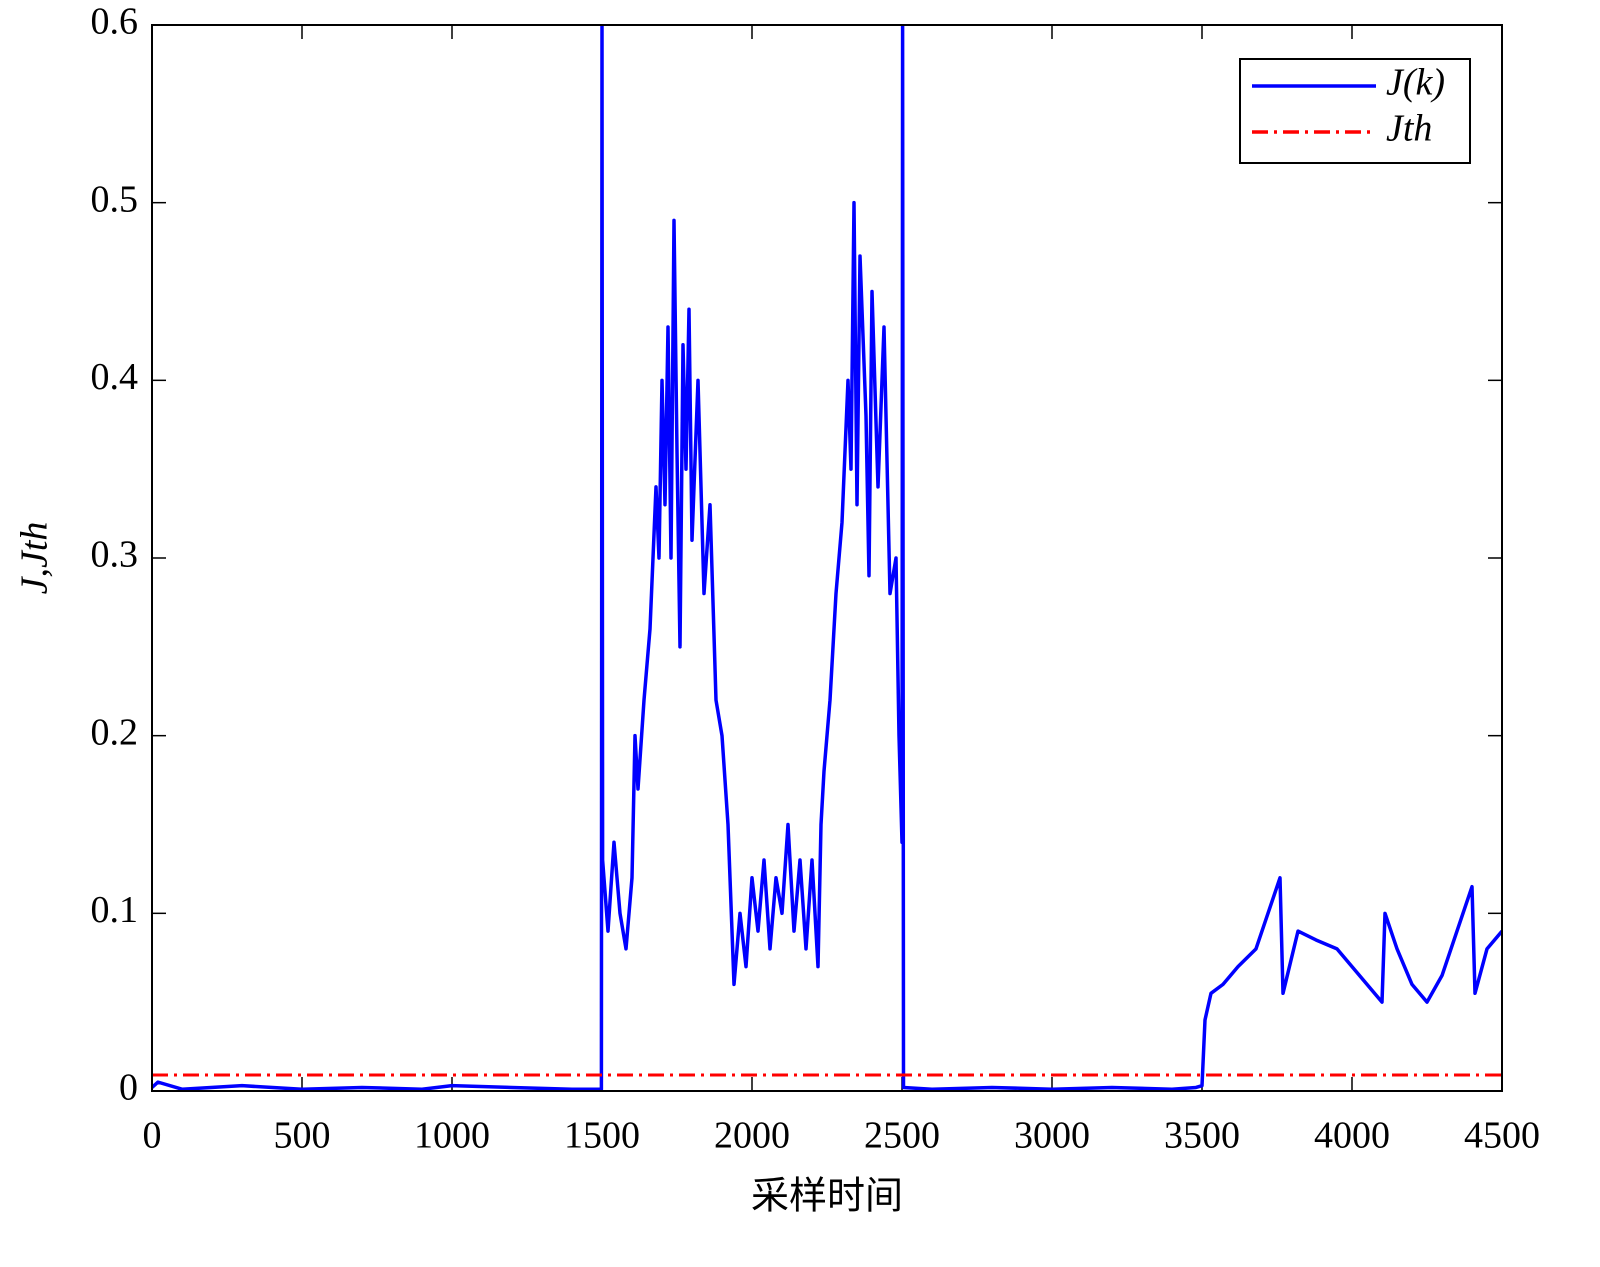 The height and width of the screenshot is (1267, 1600). What do you see at coordinates (1409, 129) in the screenshot?
I see `legend-label: Jth` at bounding box center [1409, 129].